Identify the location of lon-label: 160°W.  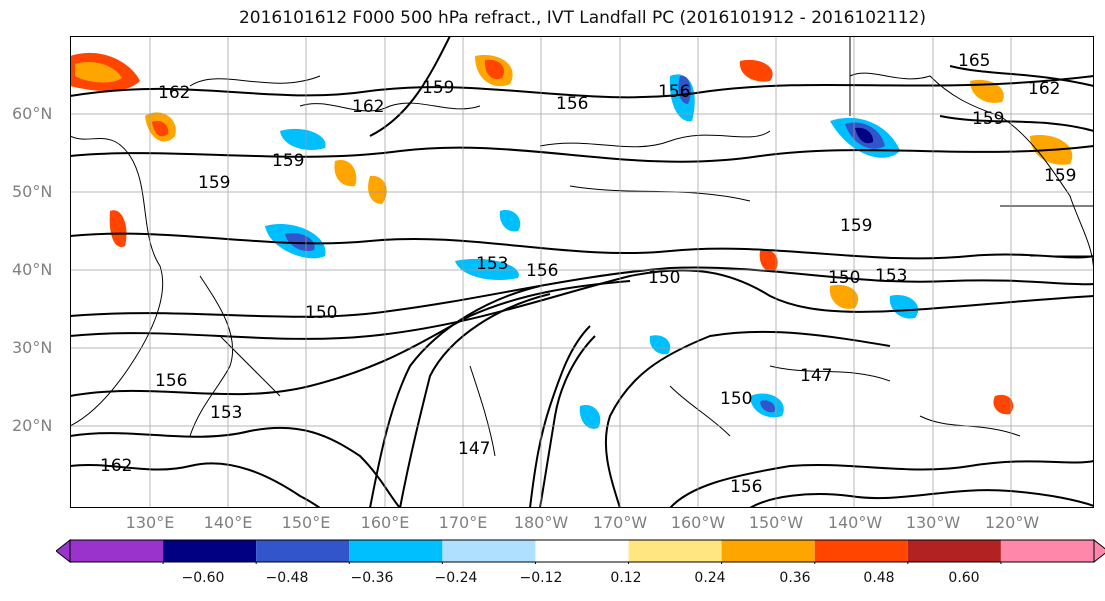
(698, 522).